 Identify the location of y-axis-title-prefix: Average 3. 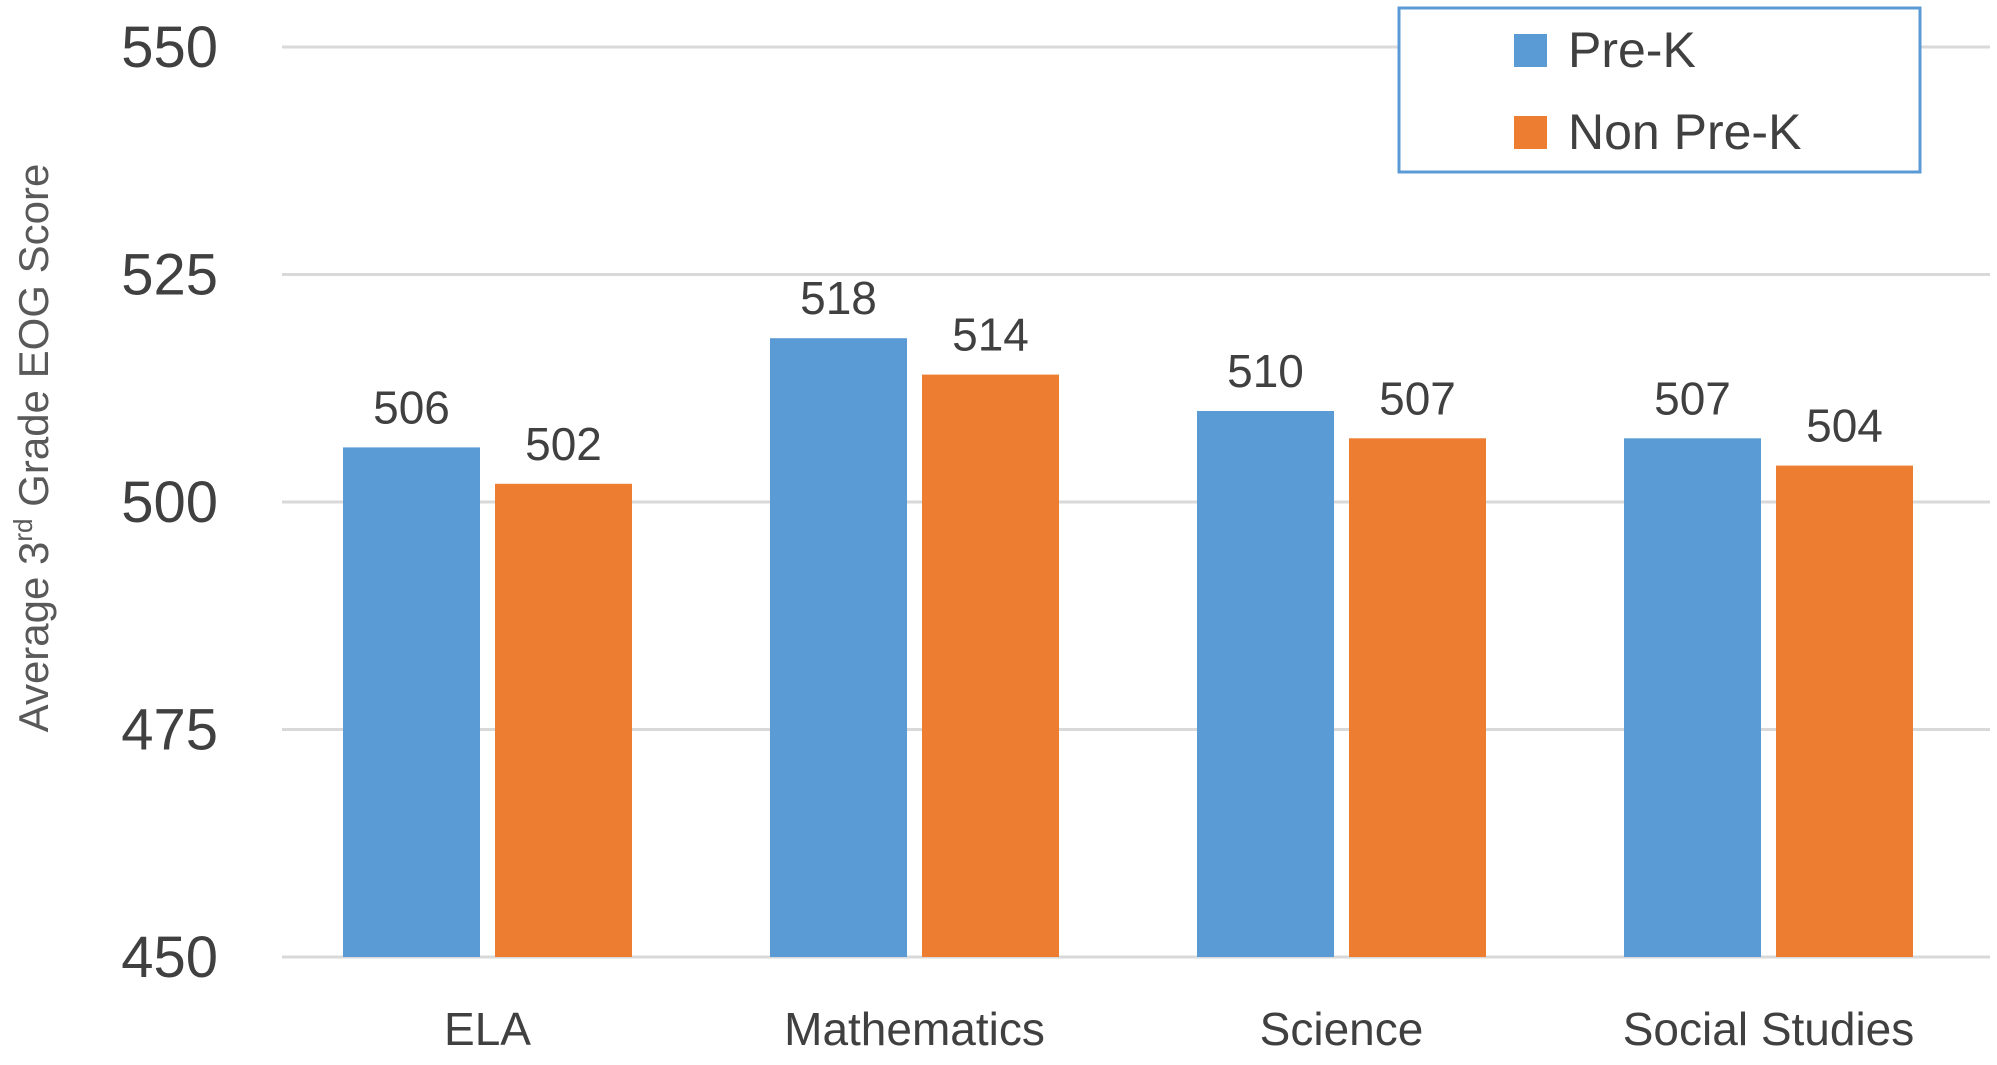
(33, 637).